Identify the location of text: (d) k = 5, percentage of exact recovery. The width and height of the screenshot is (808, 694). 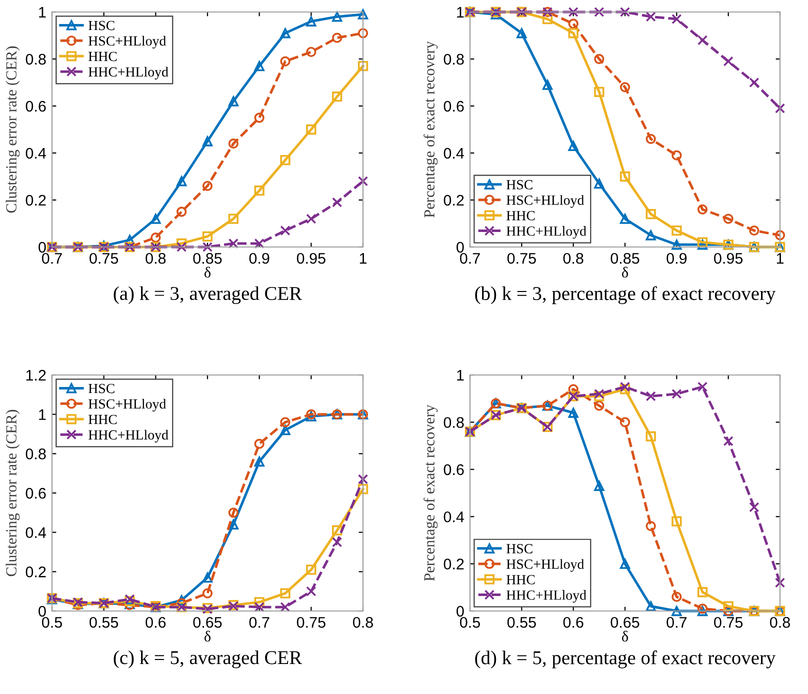
(625, 659).